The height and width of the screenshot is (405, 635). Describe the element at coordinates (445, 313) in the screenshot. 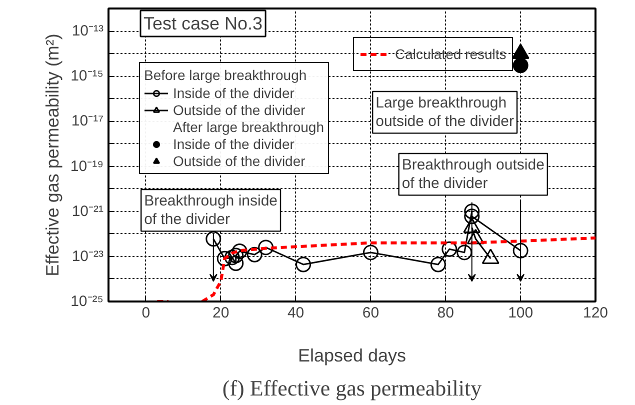

I see `x-tick-label: 80` at that location.